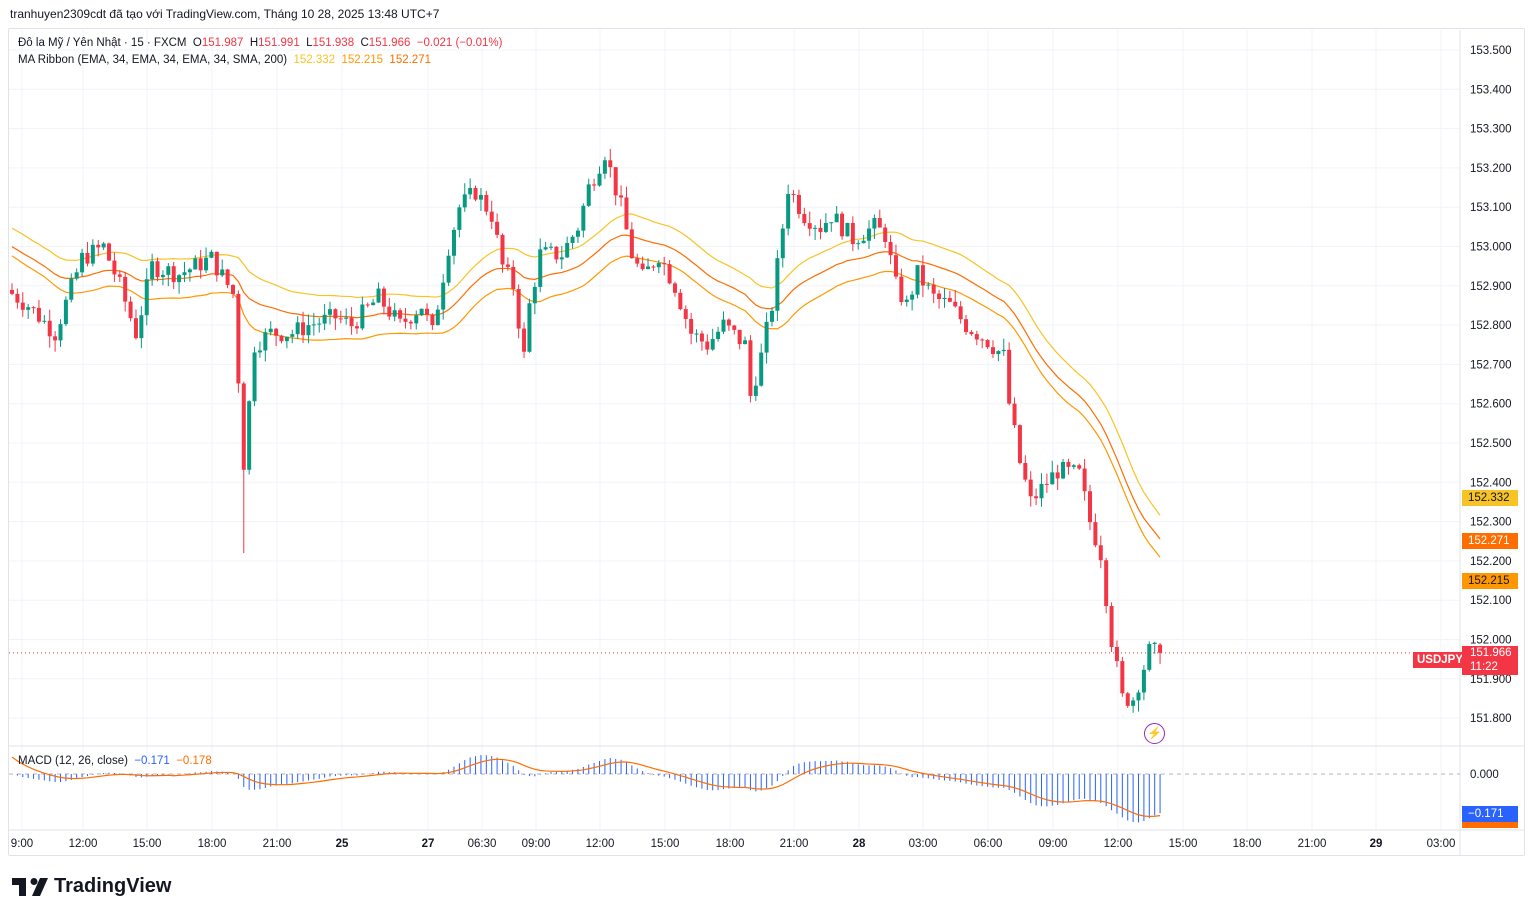 This screenshot has height=917, width=1534. I want to click on h-label: H, so click(254, 43).